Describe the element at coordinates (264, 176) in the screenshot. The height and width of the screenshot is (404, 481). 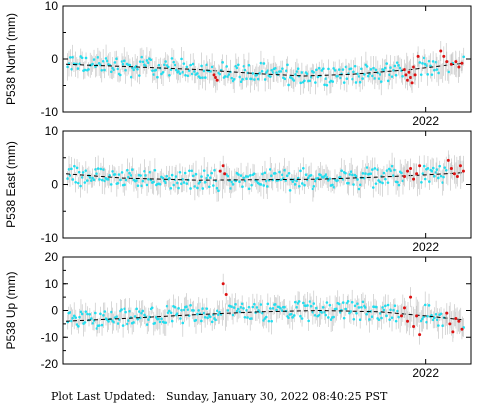
I see `trend-line` at that location.